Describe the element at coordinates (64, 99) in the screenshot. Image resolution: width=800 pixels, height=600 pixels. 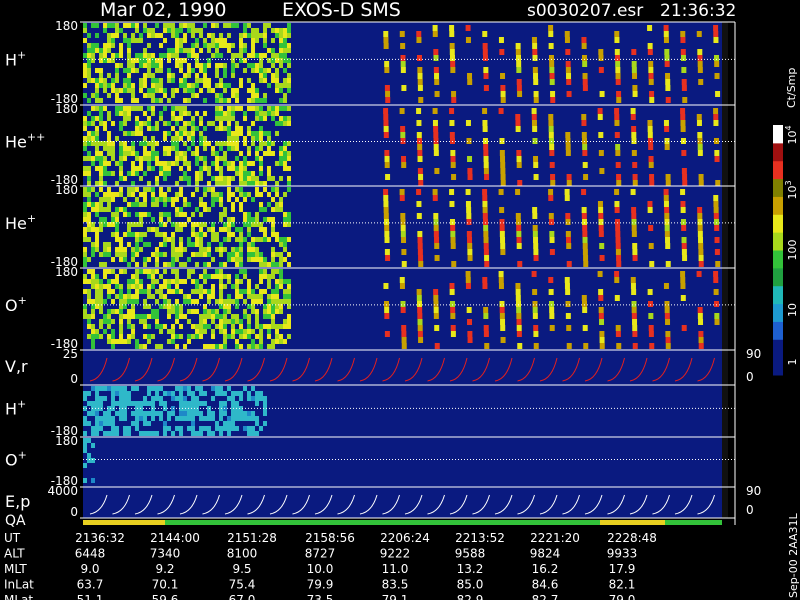
I see `y-tick-label: -180` at that location.